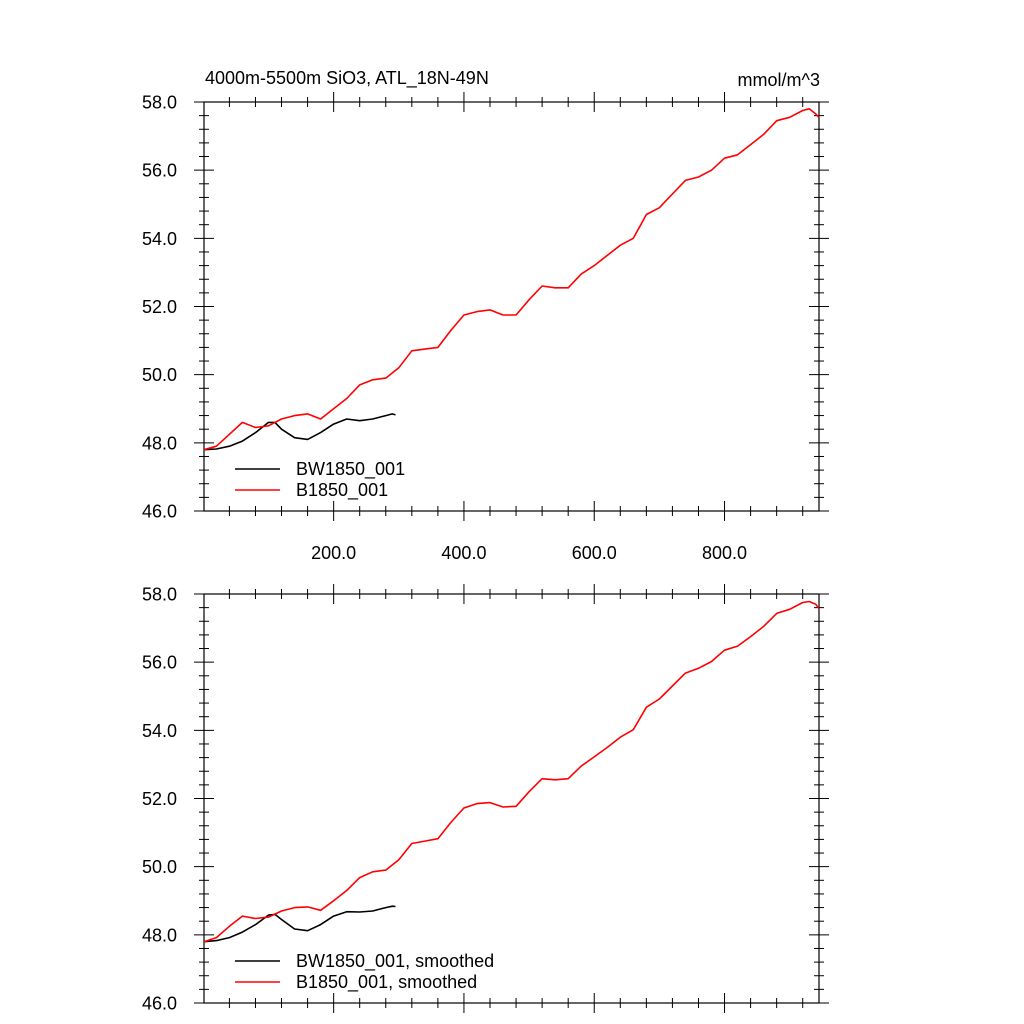 The image size is (1024, 1024). What do you see at coordinates (395, 961) in the screenshot?
I see `legend-label: BW1850_001, smoothed` at bounding box center [395, 961].